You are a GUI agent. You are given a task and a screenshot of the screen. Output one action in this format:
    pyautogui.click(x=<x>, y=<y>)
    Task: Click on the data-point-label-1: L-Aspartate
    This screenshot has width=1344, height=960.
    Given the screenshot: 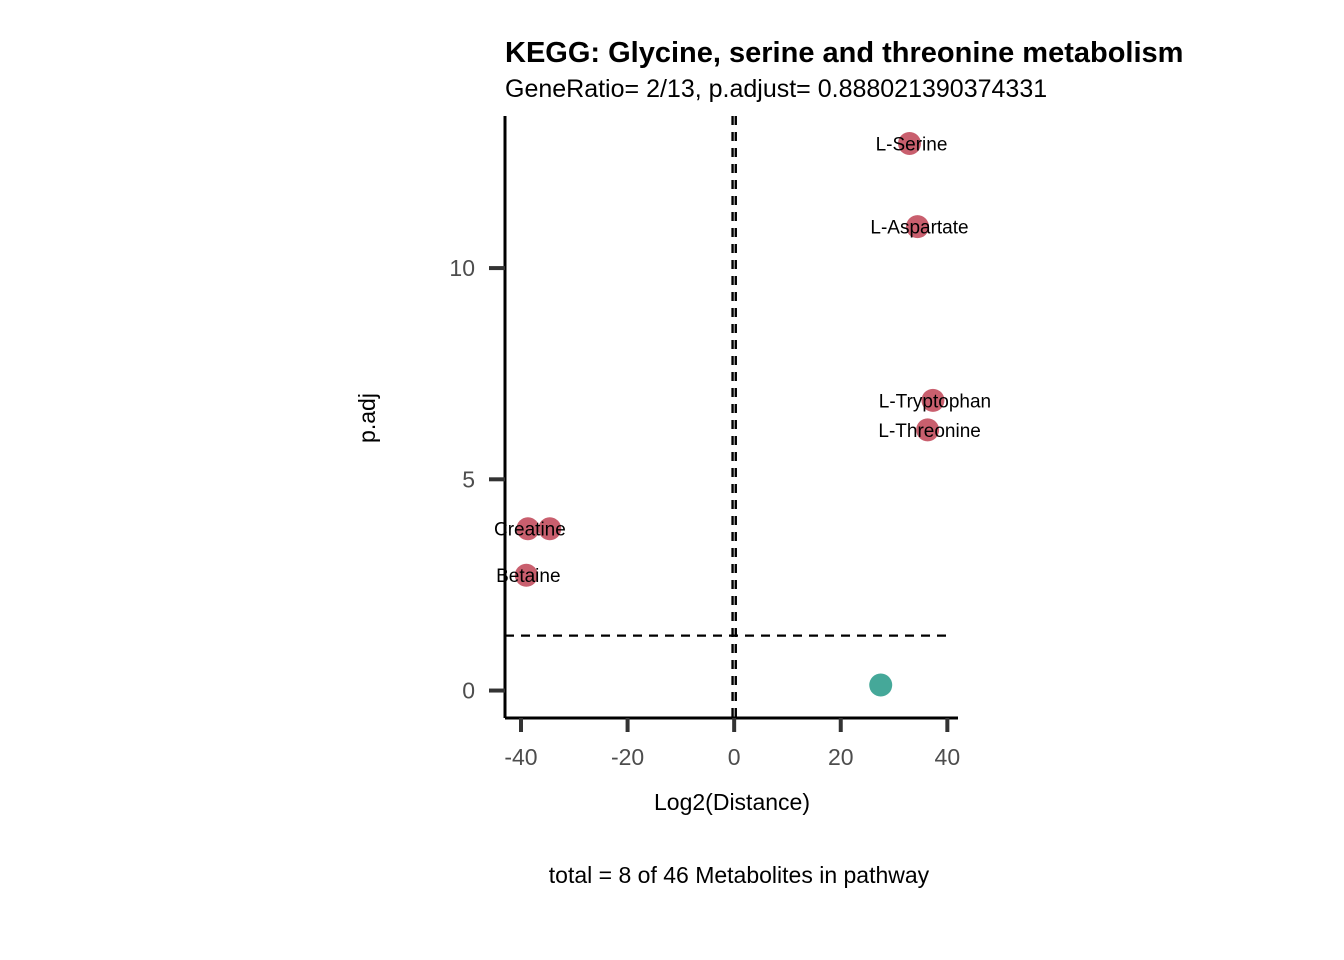 What is the action you would take?
    pyautogui.click(x=919, y=228)
    